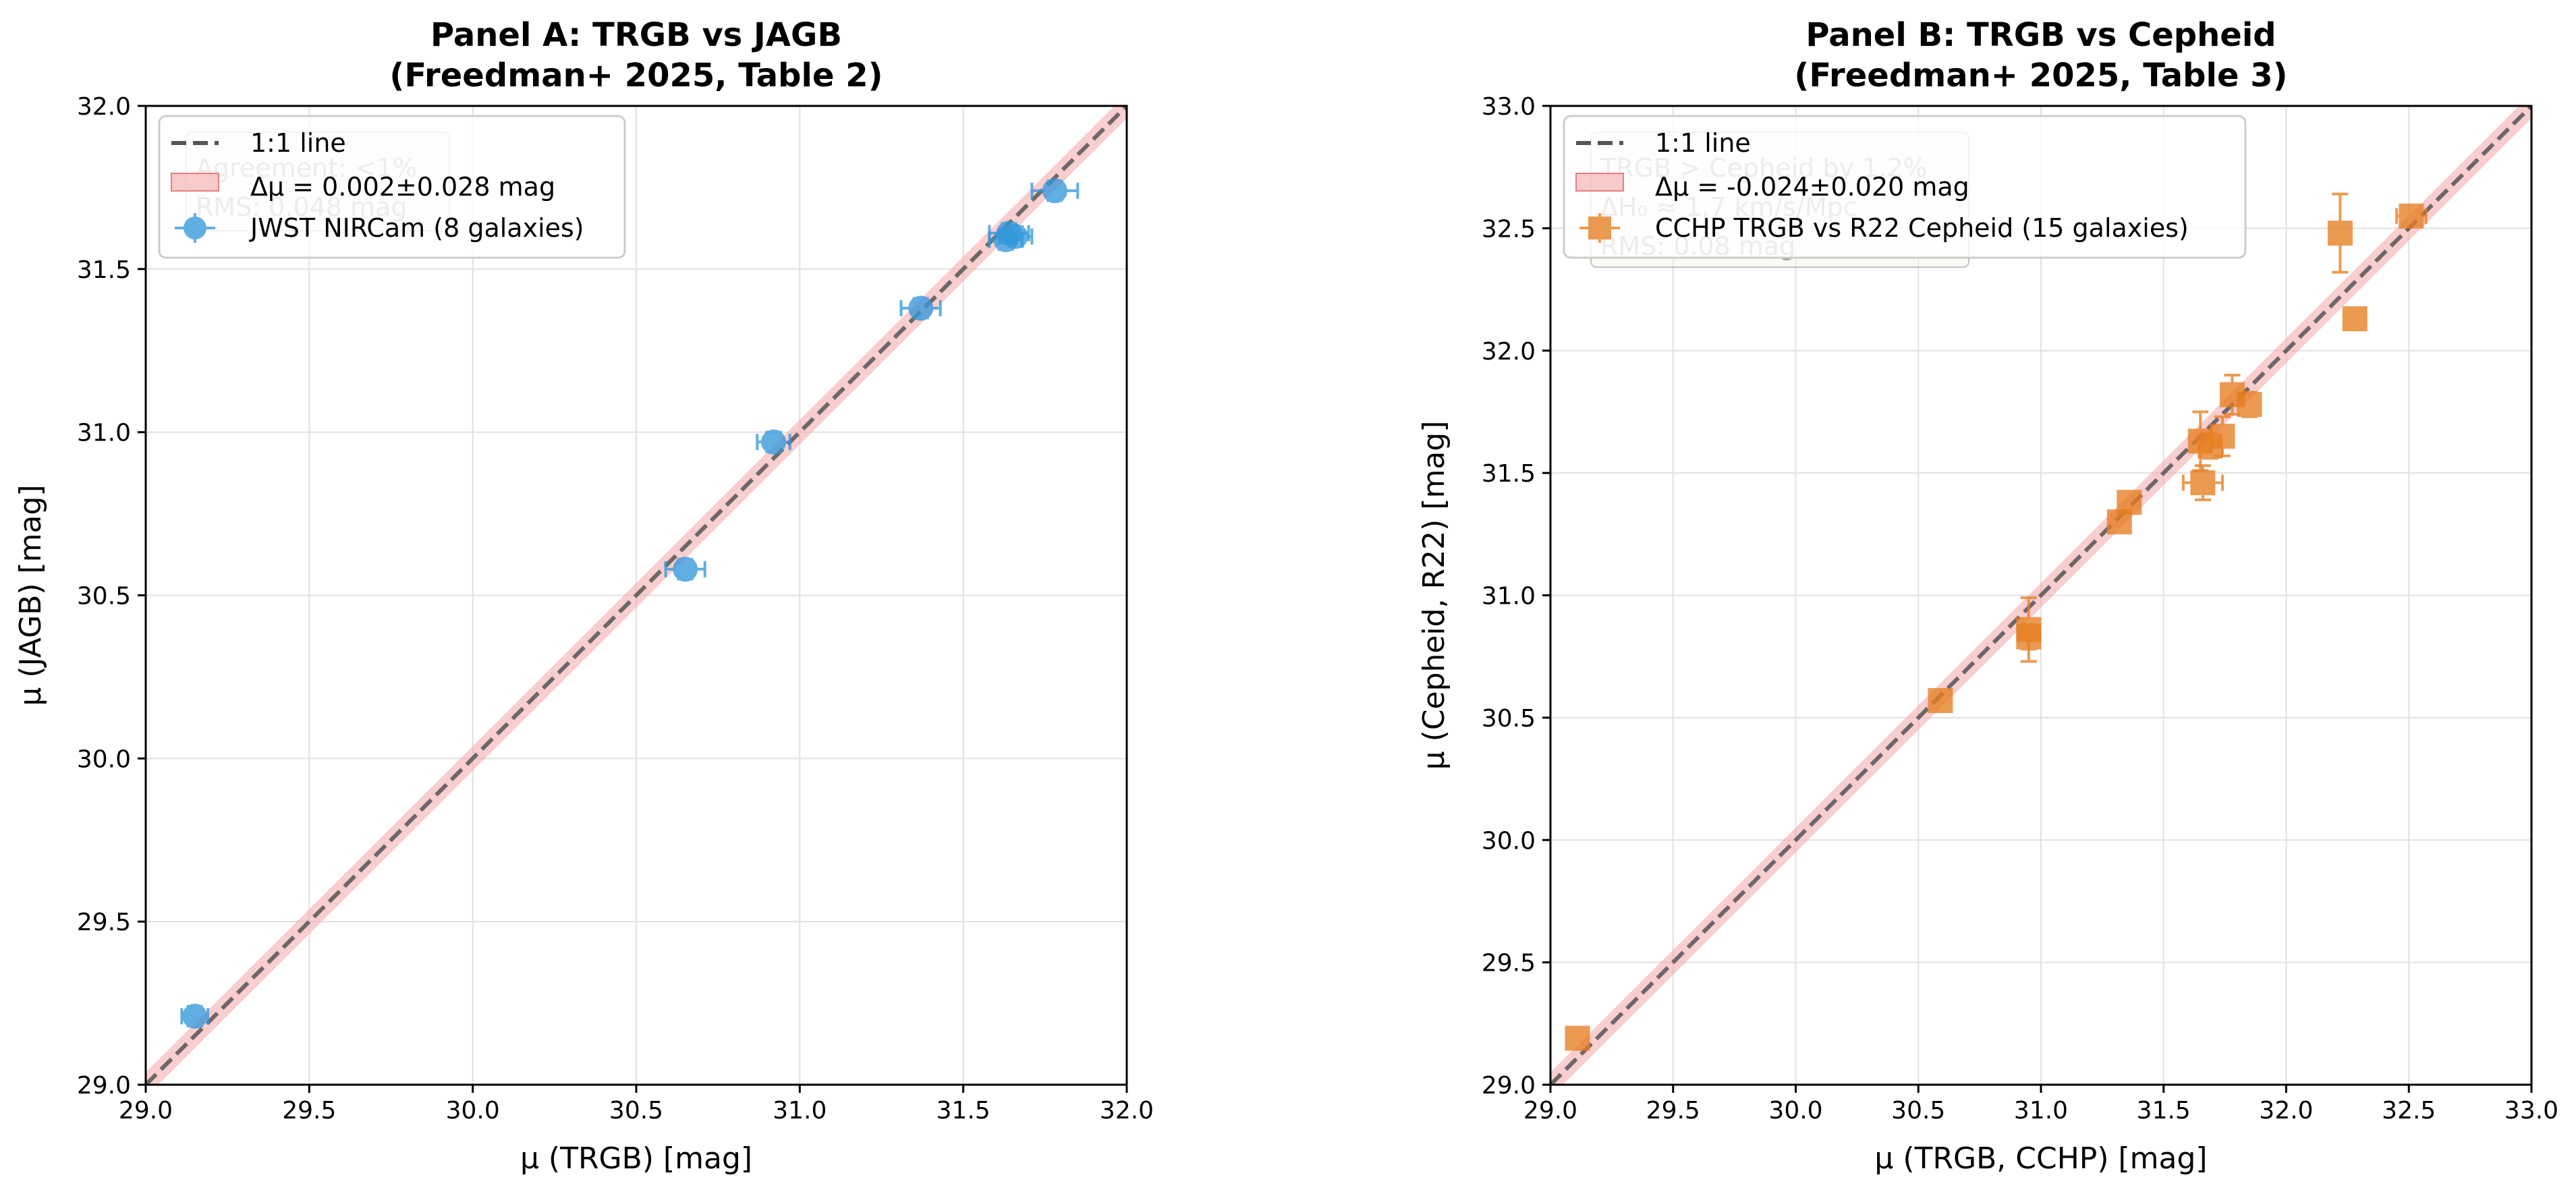 The width and height of the screenshot is (2576, 1194). I want to click on legend-marker-circle, so click(195, 228).